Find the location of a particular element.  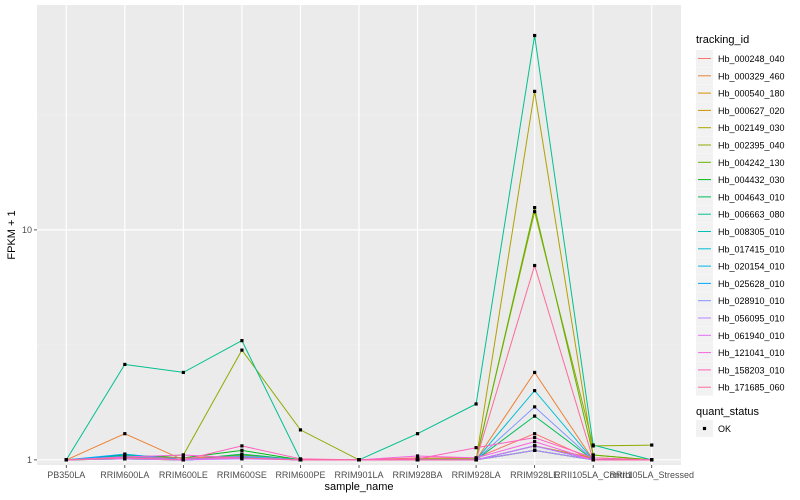

x-tick-label: RRIM901LA is located at coordinates (358, 475).